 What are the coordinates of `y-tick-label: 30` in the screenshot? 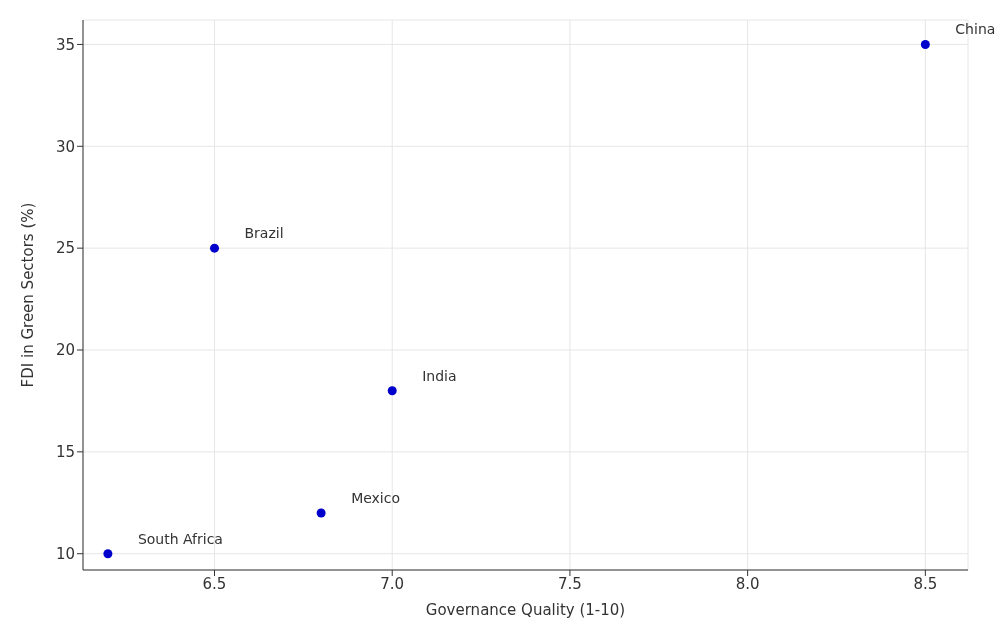 It's located at (65, 146).